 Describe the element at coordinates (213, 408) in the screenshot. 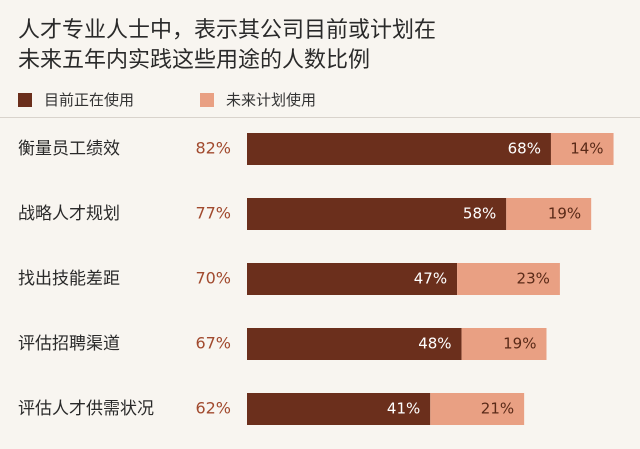

I see `total-percent-label: 62%` at that location.